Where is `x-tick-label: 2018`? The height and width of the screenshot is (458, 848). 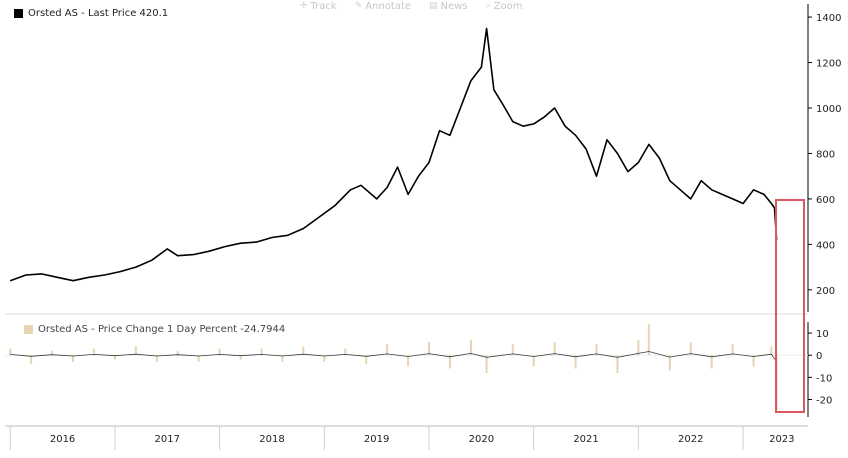
x-tick-label: 2018 is located at coordinates (271, 439).